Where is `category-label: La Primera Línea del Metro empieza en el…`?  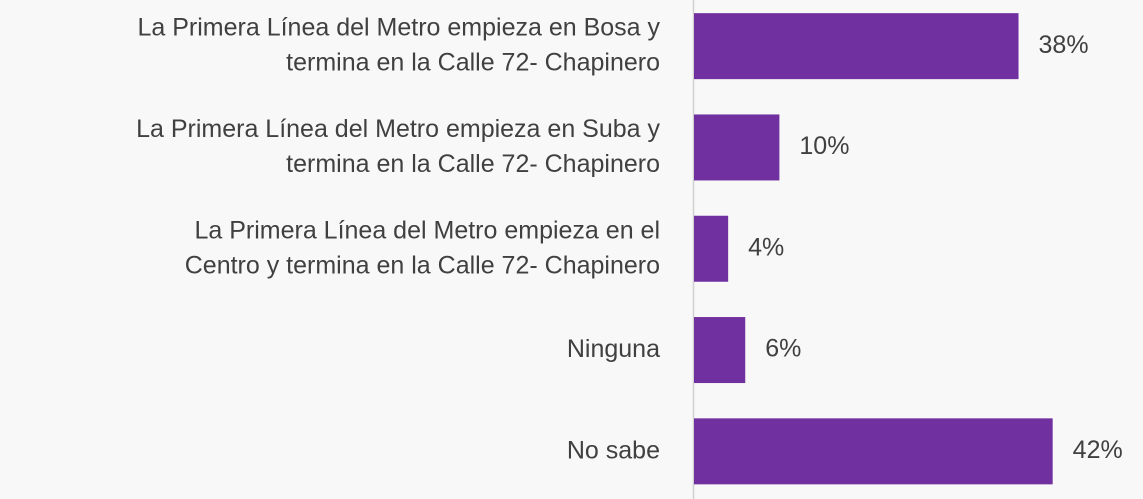
category-label: La Primera Línea del Metro empieza en el… is located at coordinates (422, 247).